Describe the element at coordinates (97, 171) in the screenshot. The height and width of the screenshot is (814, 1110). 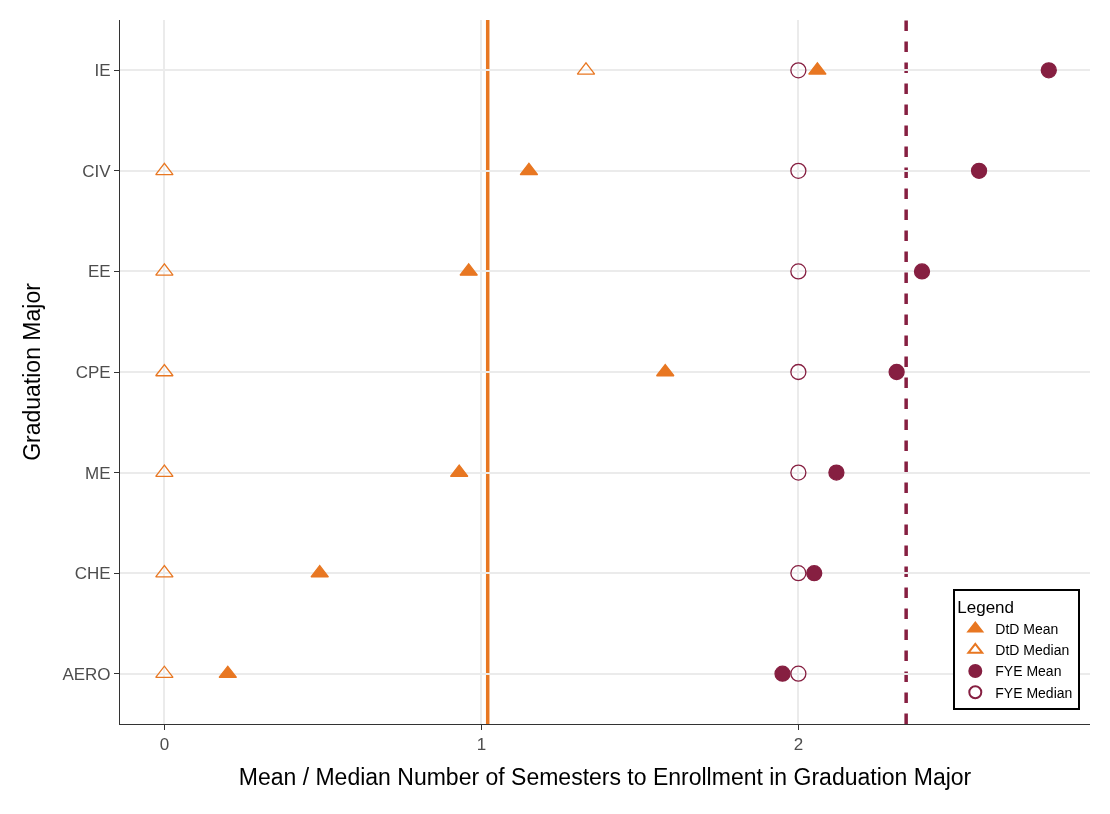
I see `y-tick-label: CIV` at that location.